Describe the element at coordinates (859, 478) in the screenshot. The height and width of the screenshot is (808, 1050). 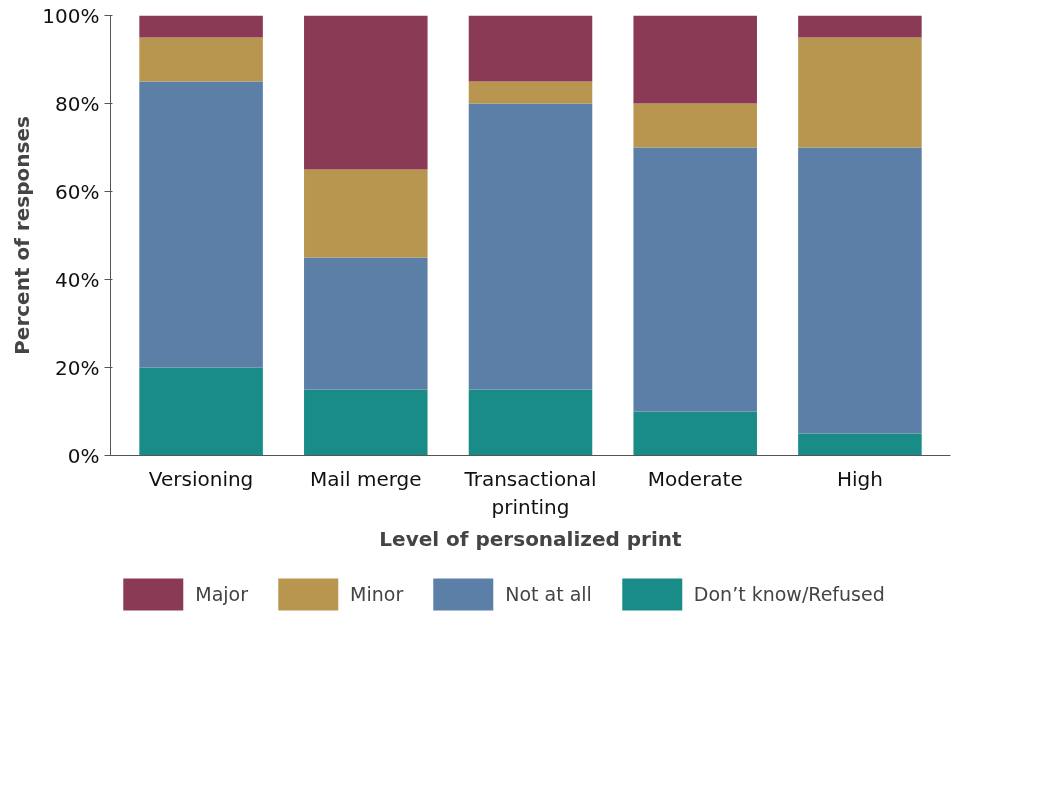
I see `x-tick-label: High` at that location.